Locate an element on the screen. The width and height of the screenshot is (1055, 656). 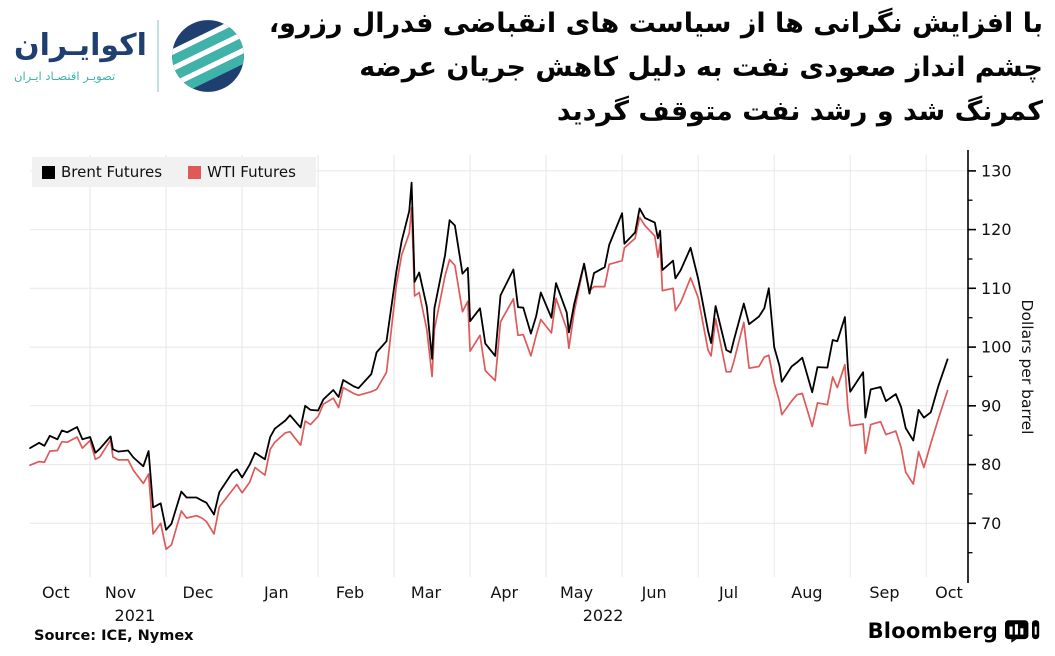
brent-swatch-icon is located at coordinates (48, 172).